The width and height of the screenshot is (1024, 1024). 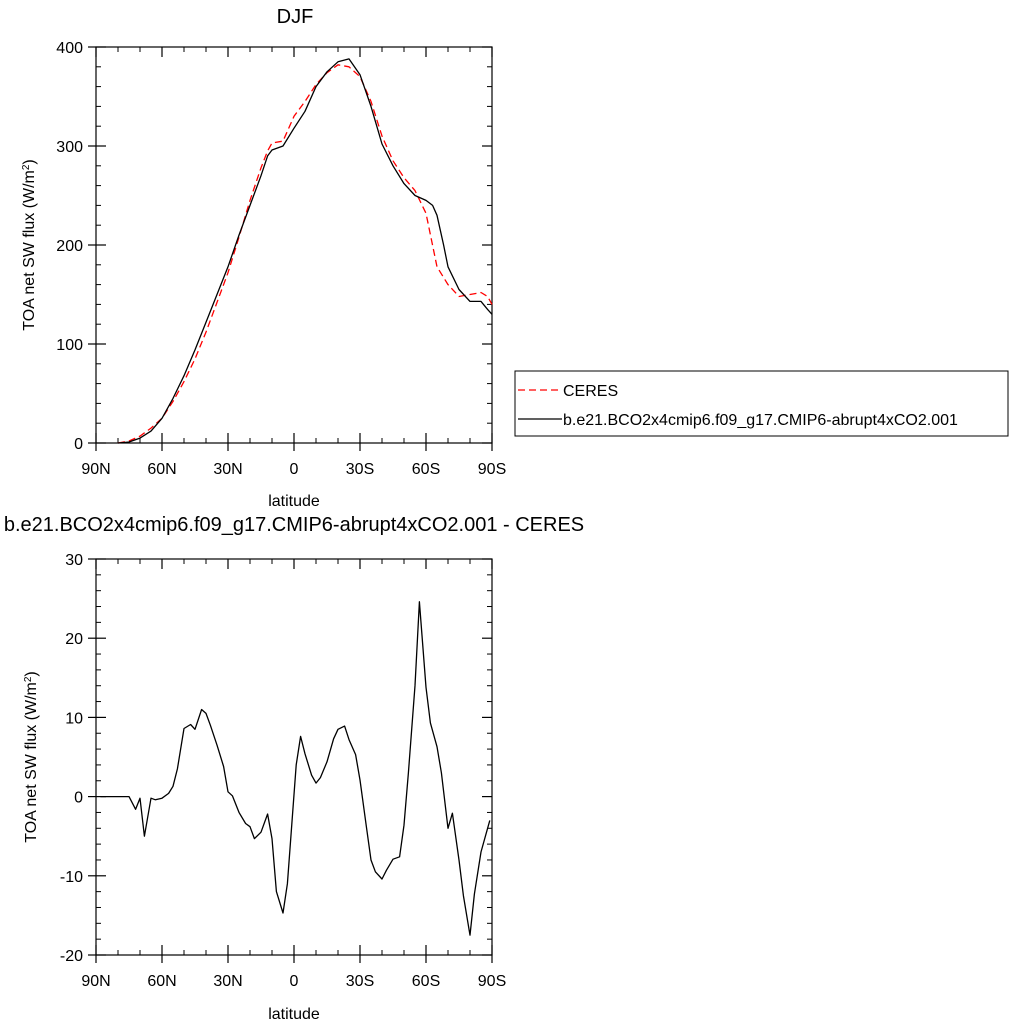 I want to click on bottom-y-axis-label: TOA net SW flux (W/m2), so click(x=32, y=757).